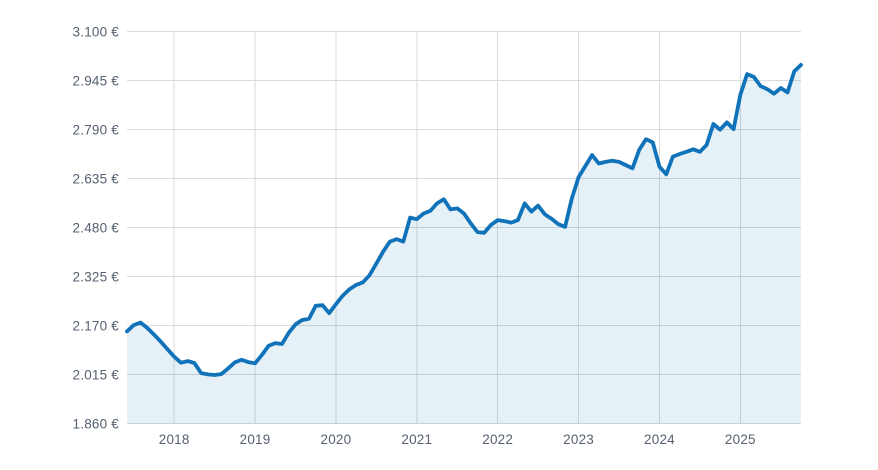 The image size is (878, 470). What do you see at coordinates (96, 424) in the screenshot?
I see `y-axis-tick-label: 1.860 €` at bounding box center [96, 424].